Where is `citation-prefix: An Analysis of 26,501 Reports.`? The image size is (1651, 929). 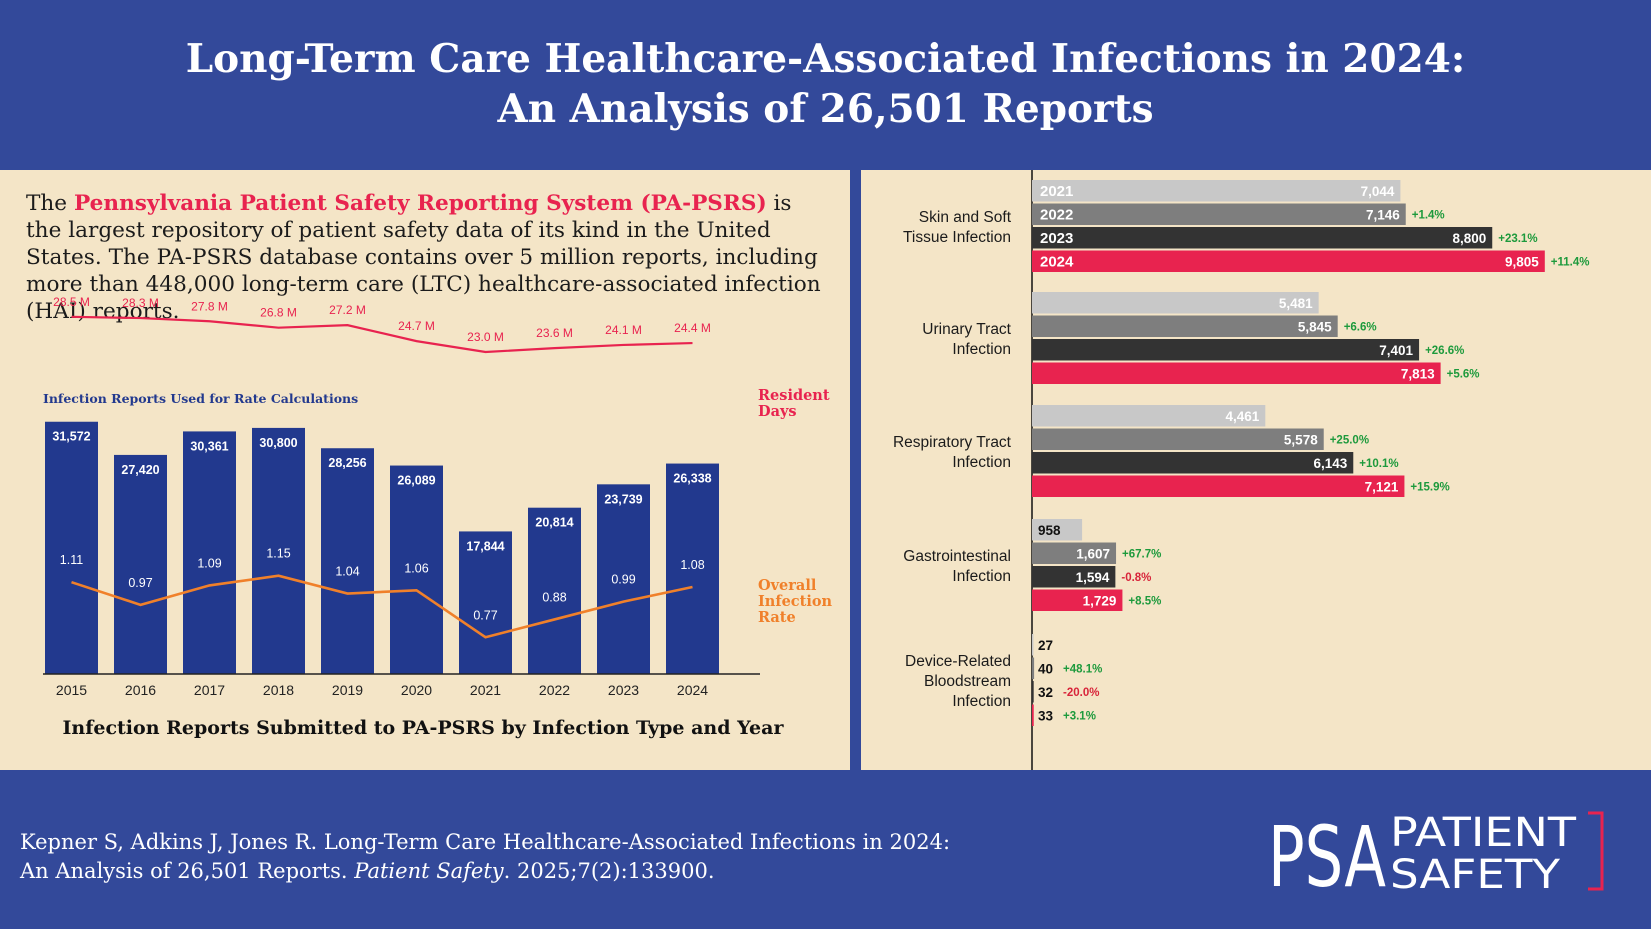 citation-prefix: An Analysis of 26,501 Reports. is located at coordinates (187, 871).